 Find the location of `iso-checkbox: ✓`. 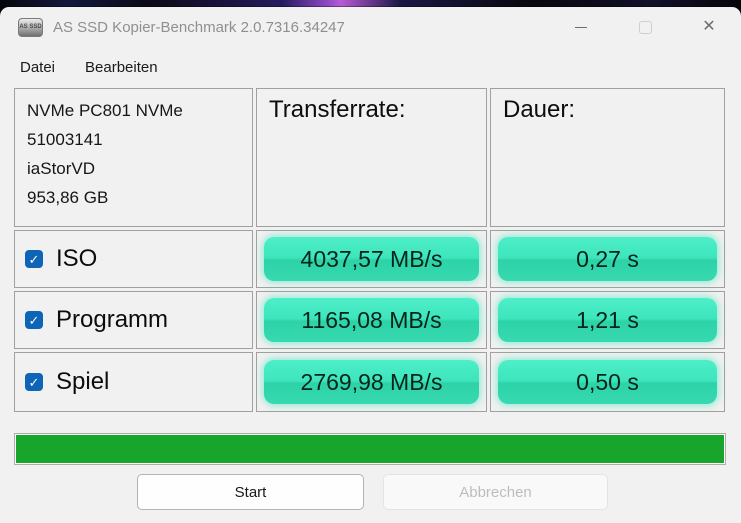

iso-checkbox: ✓ is located at coordinates (34, 259).